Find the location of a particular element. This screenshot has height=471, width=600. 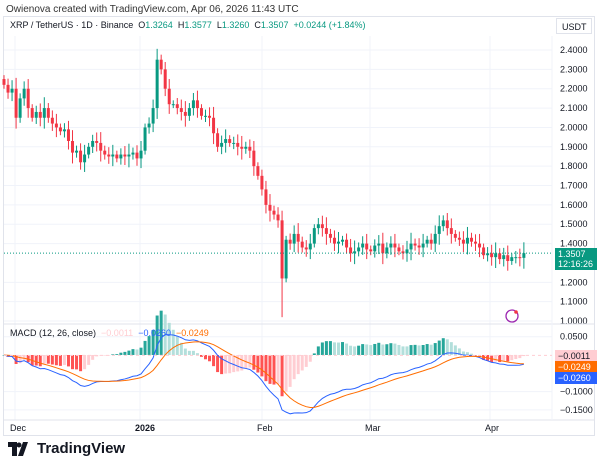

last-price-tag: 1.3507 12:16:26 is located at coordinates (576, 259).